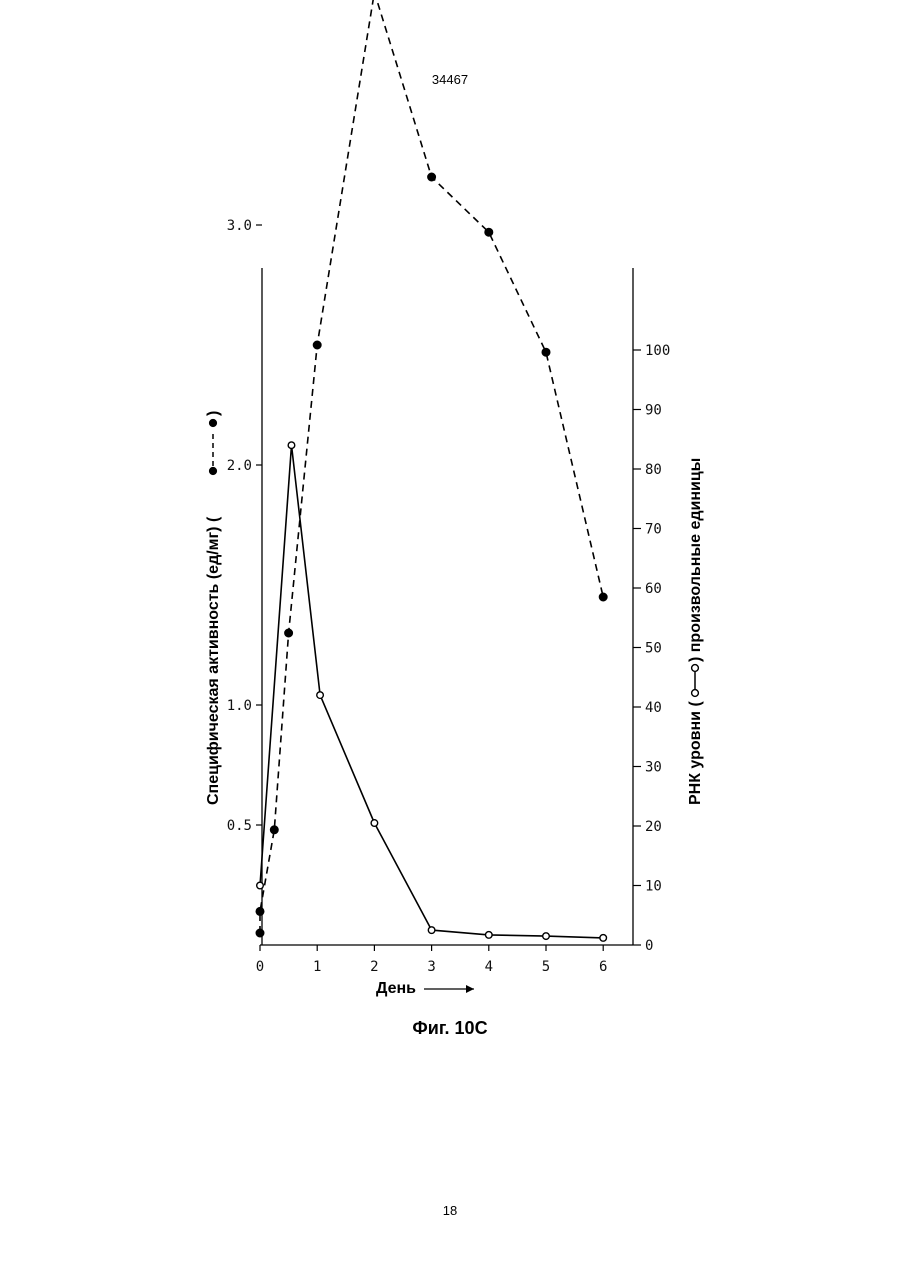  Describe the element at coordinates (213, 660) in the screenshot. I see `left-axis-label: Специфическая активность (ед/мг) (` at that location.